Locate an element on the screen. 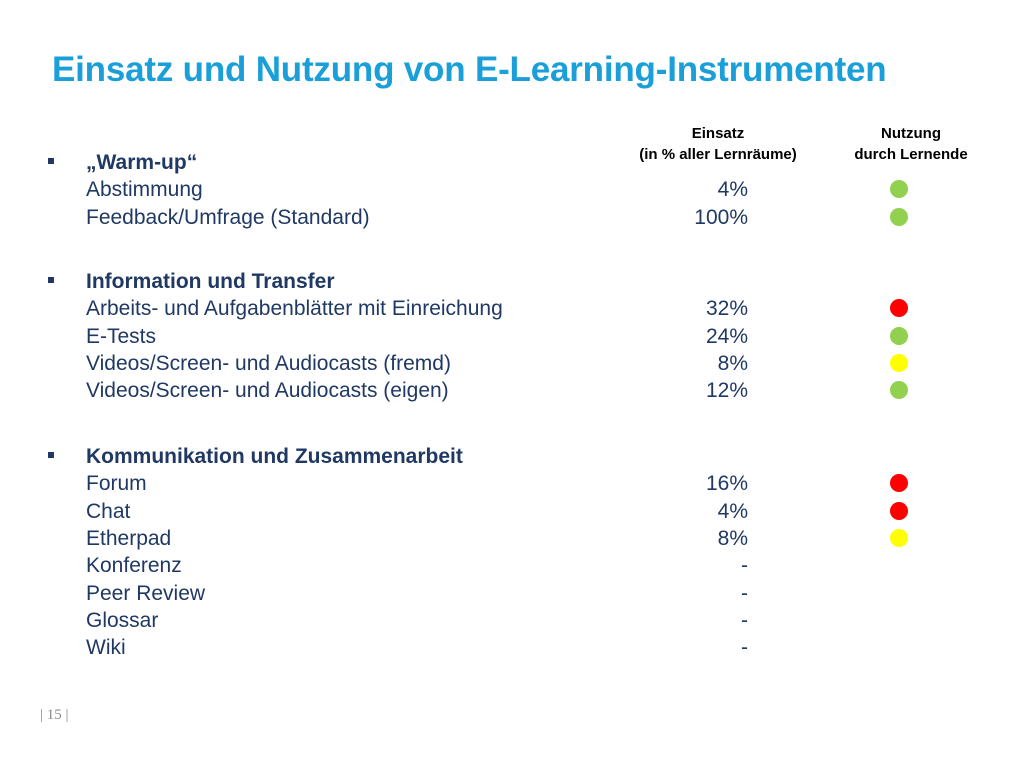 This screenshot has width=1024, height=768. table-row: Glossar - is located at coordinates (536, 620).